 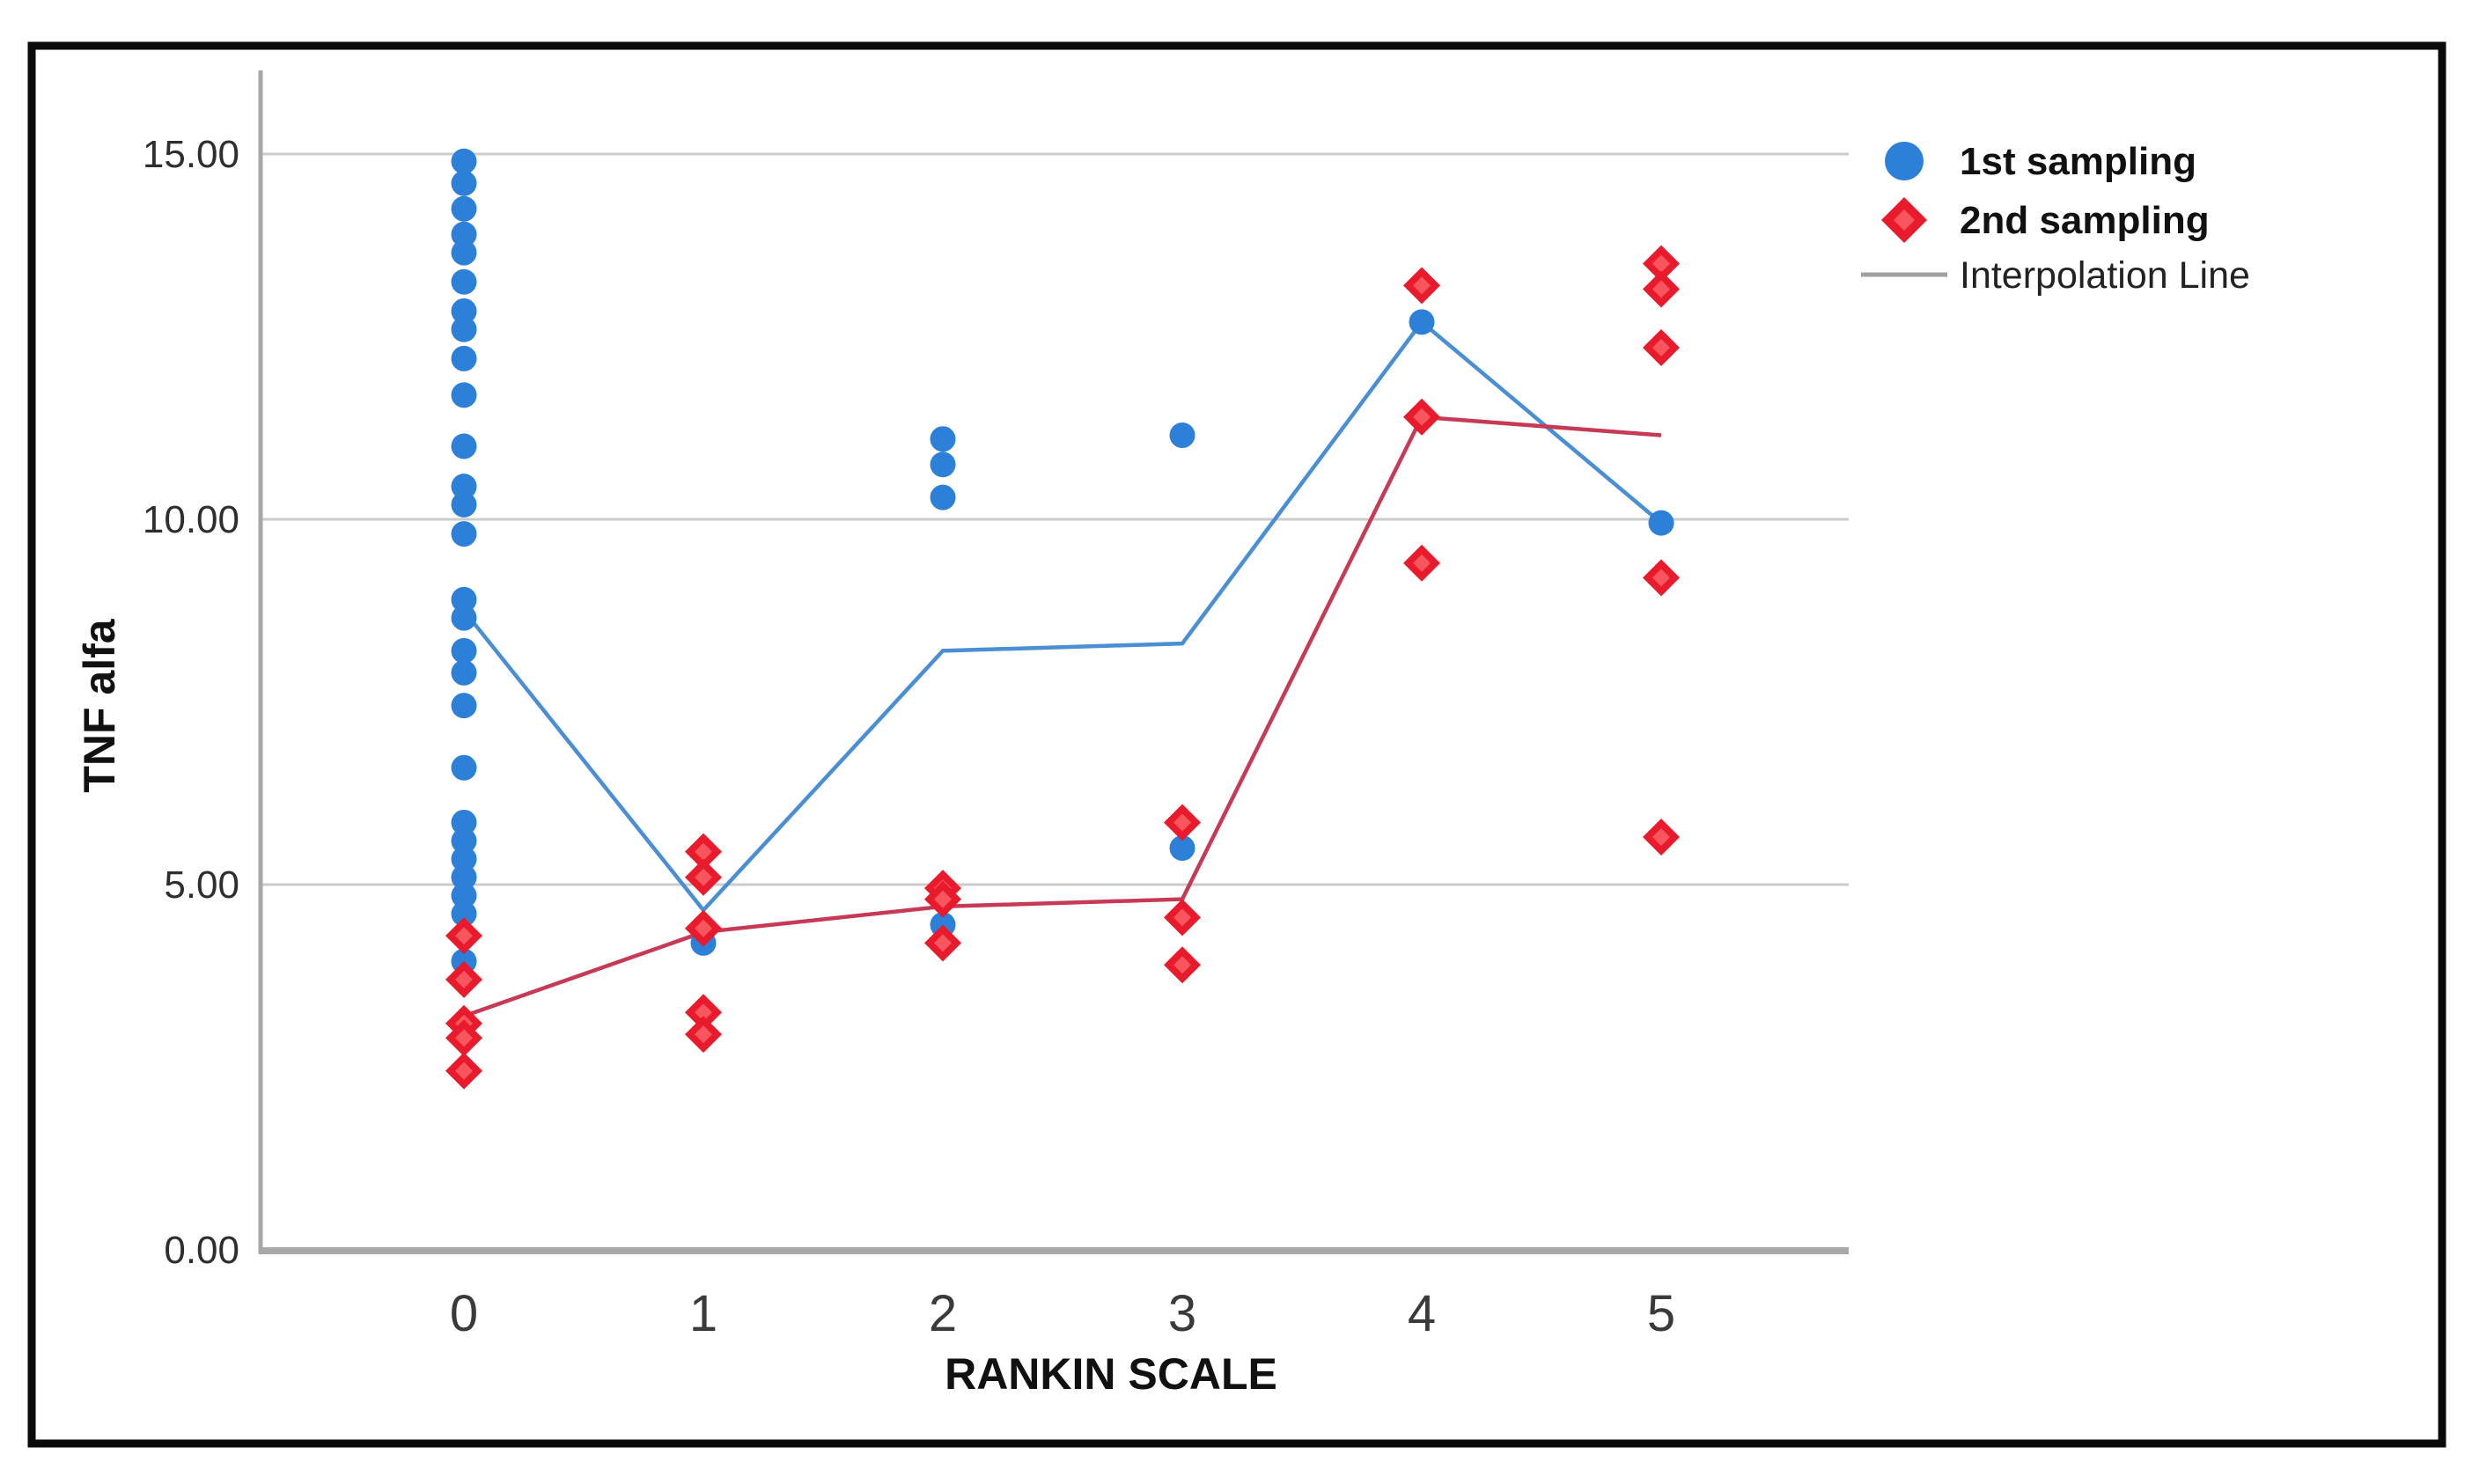 What do you see at coordinates (1904, 161) in the screenshot?
I see `legend-1st-sampling-marker-icon` at bounding box center [1904, 161].